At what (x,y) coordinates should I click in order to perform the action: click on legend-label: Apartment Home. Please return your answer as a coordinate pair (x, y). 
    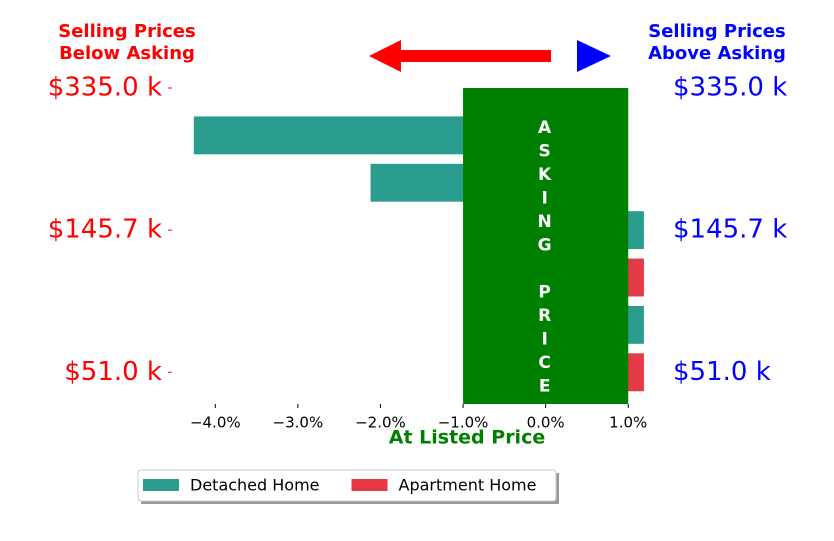
    Looking at the image, I should click on (468, 485).